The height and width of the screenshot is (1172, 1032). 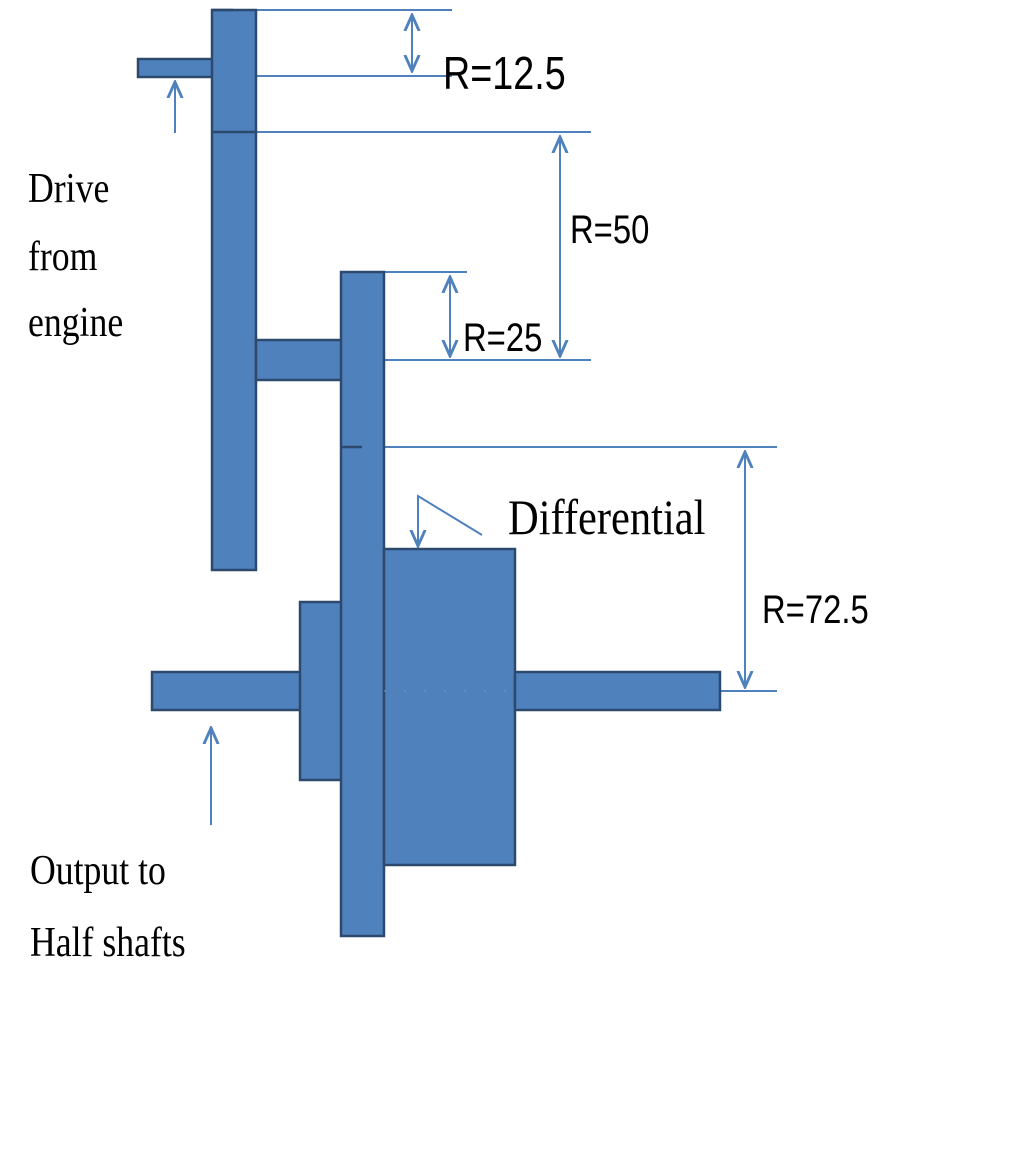 What do you see at coordinates (299, 360) in the screenshot?
I see `intermediate-shaft` at bounding box center [299, 360].